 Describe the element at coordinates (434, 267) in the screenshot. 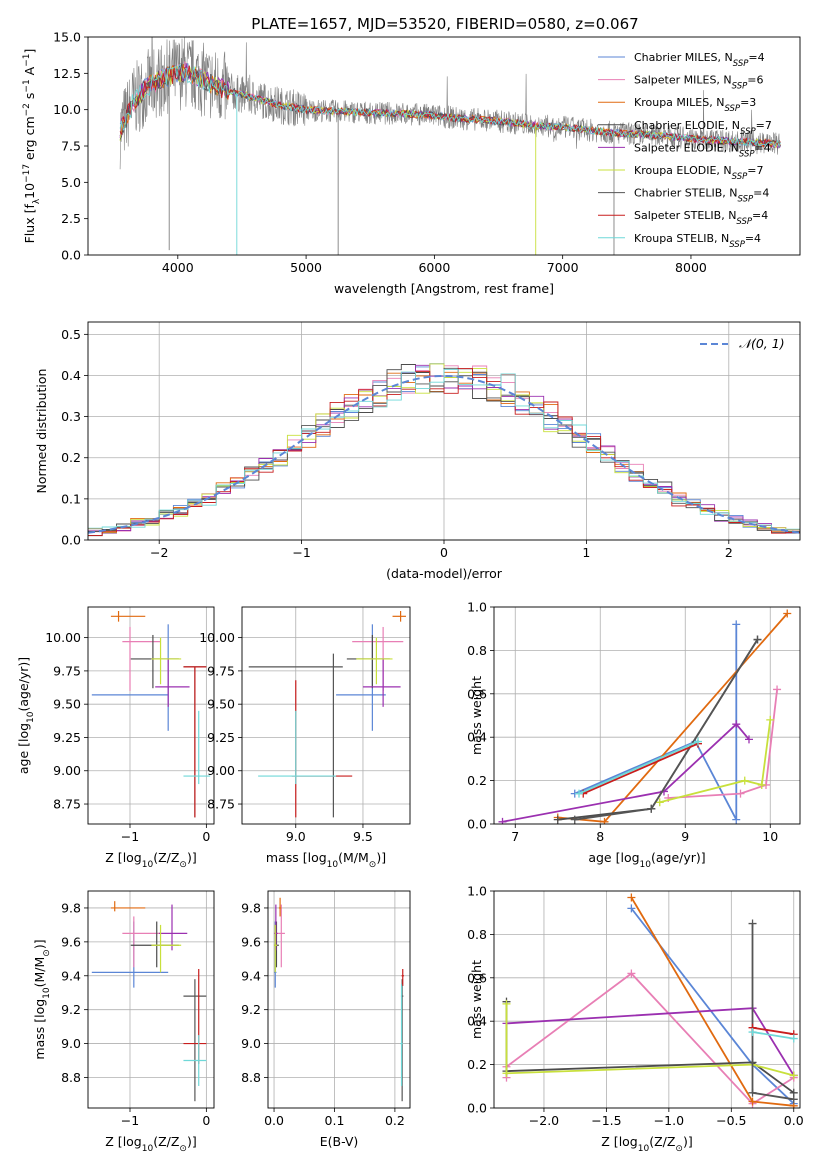

I see `x-tick-label: 6000` at that location.